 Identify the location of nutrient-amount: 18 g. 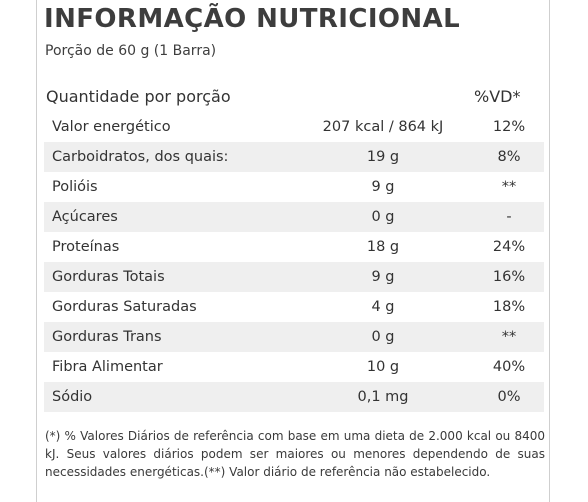
(383, 247).